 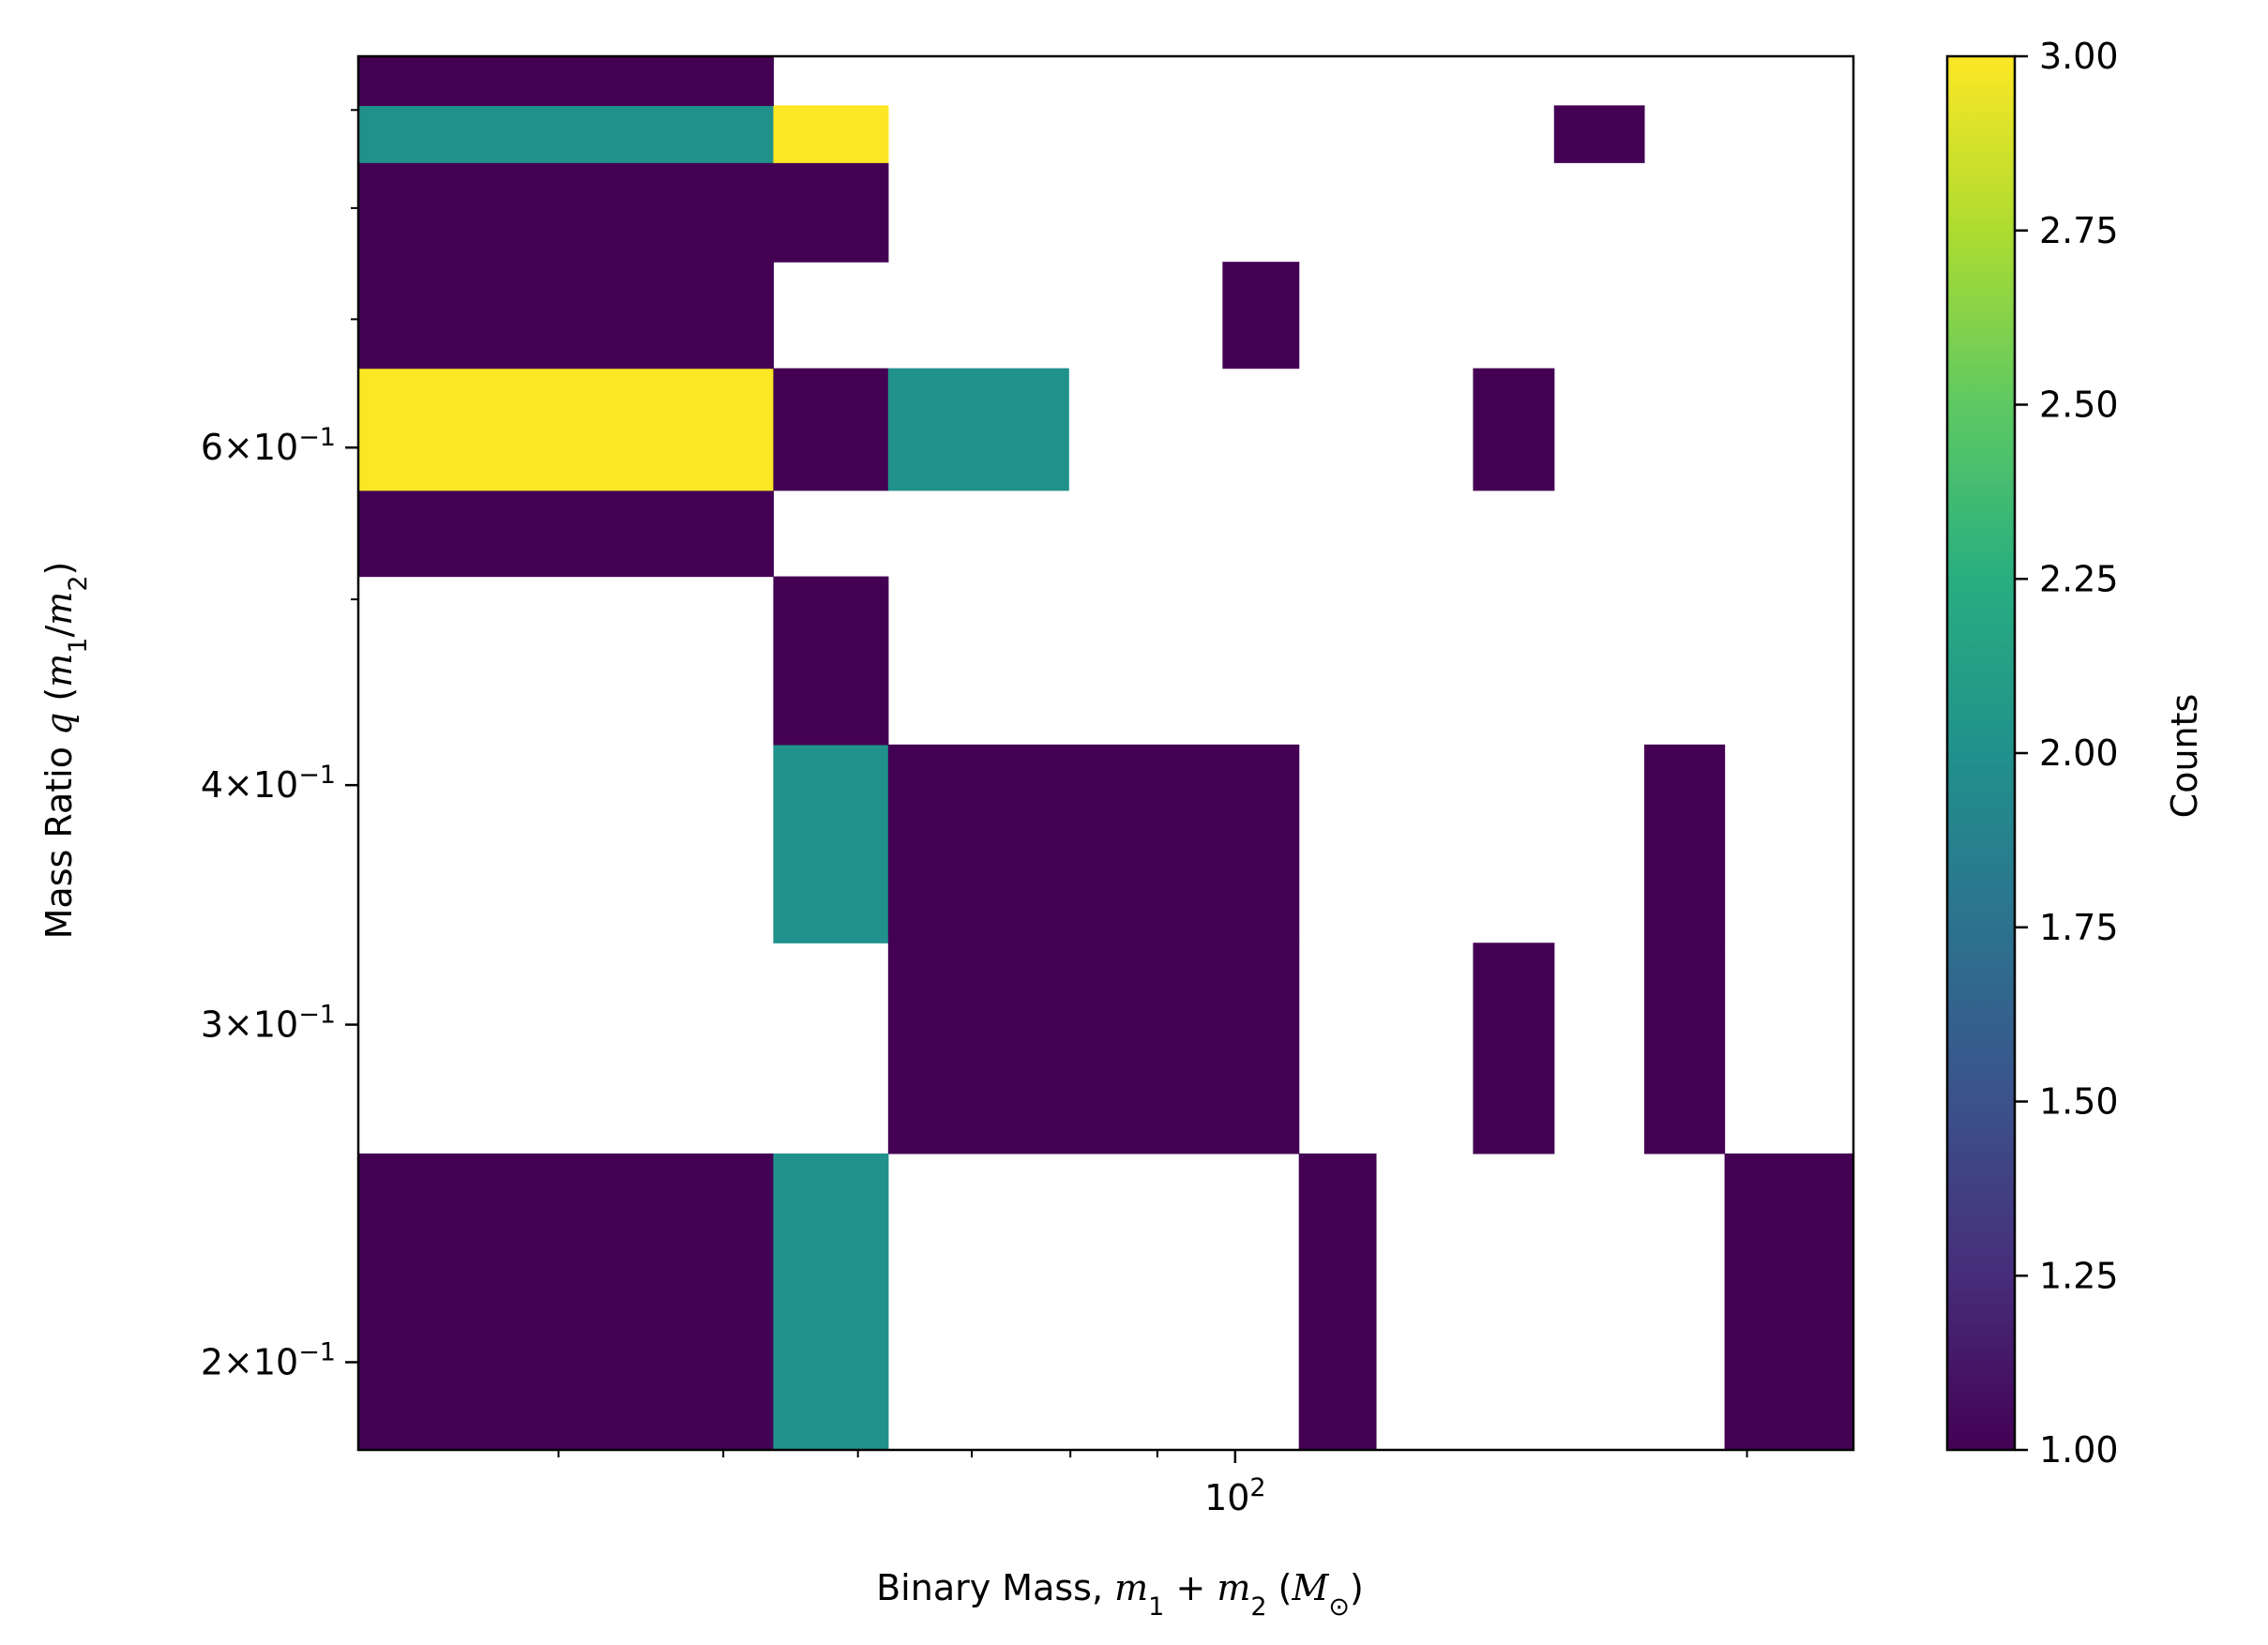 I want to click on y-tick-label: 4×10⁻¹, so click(x=268, y=784).